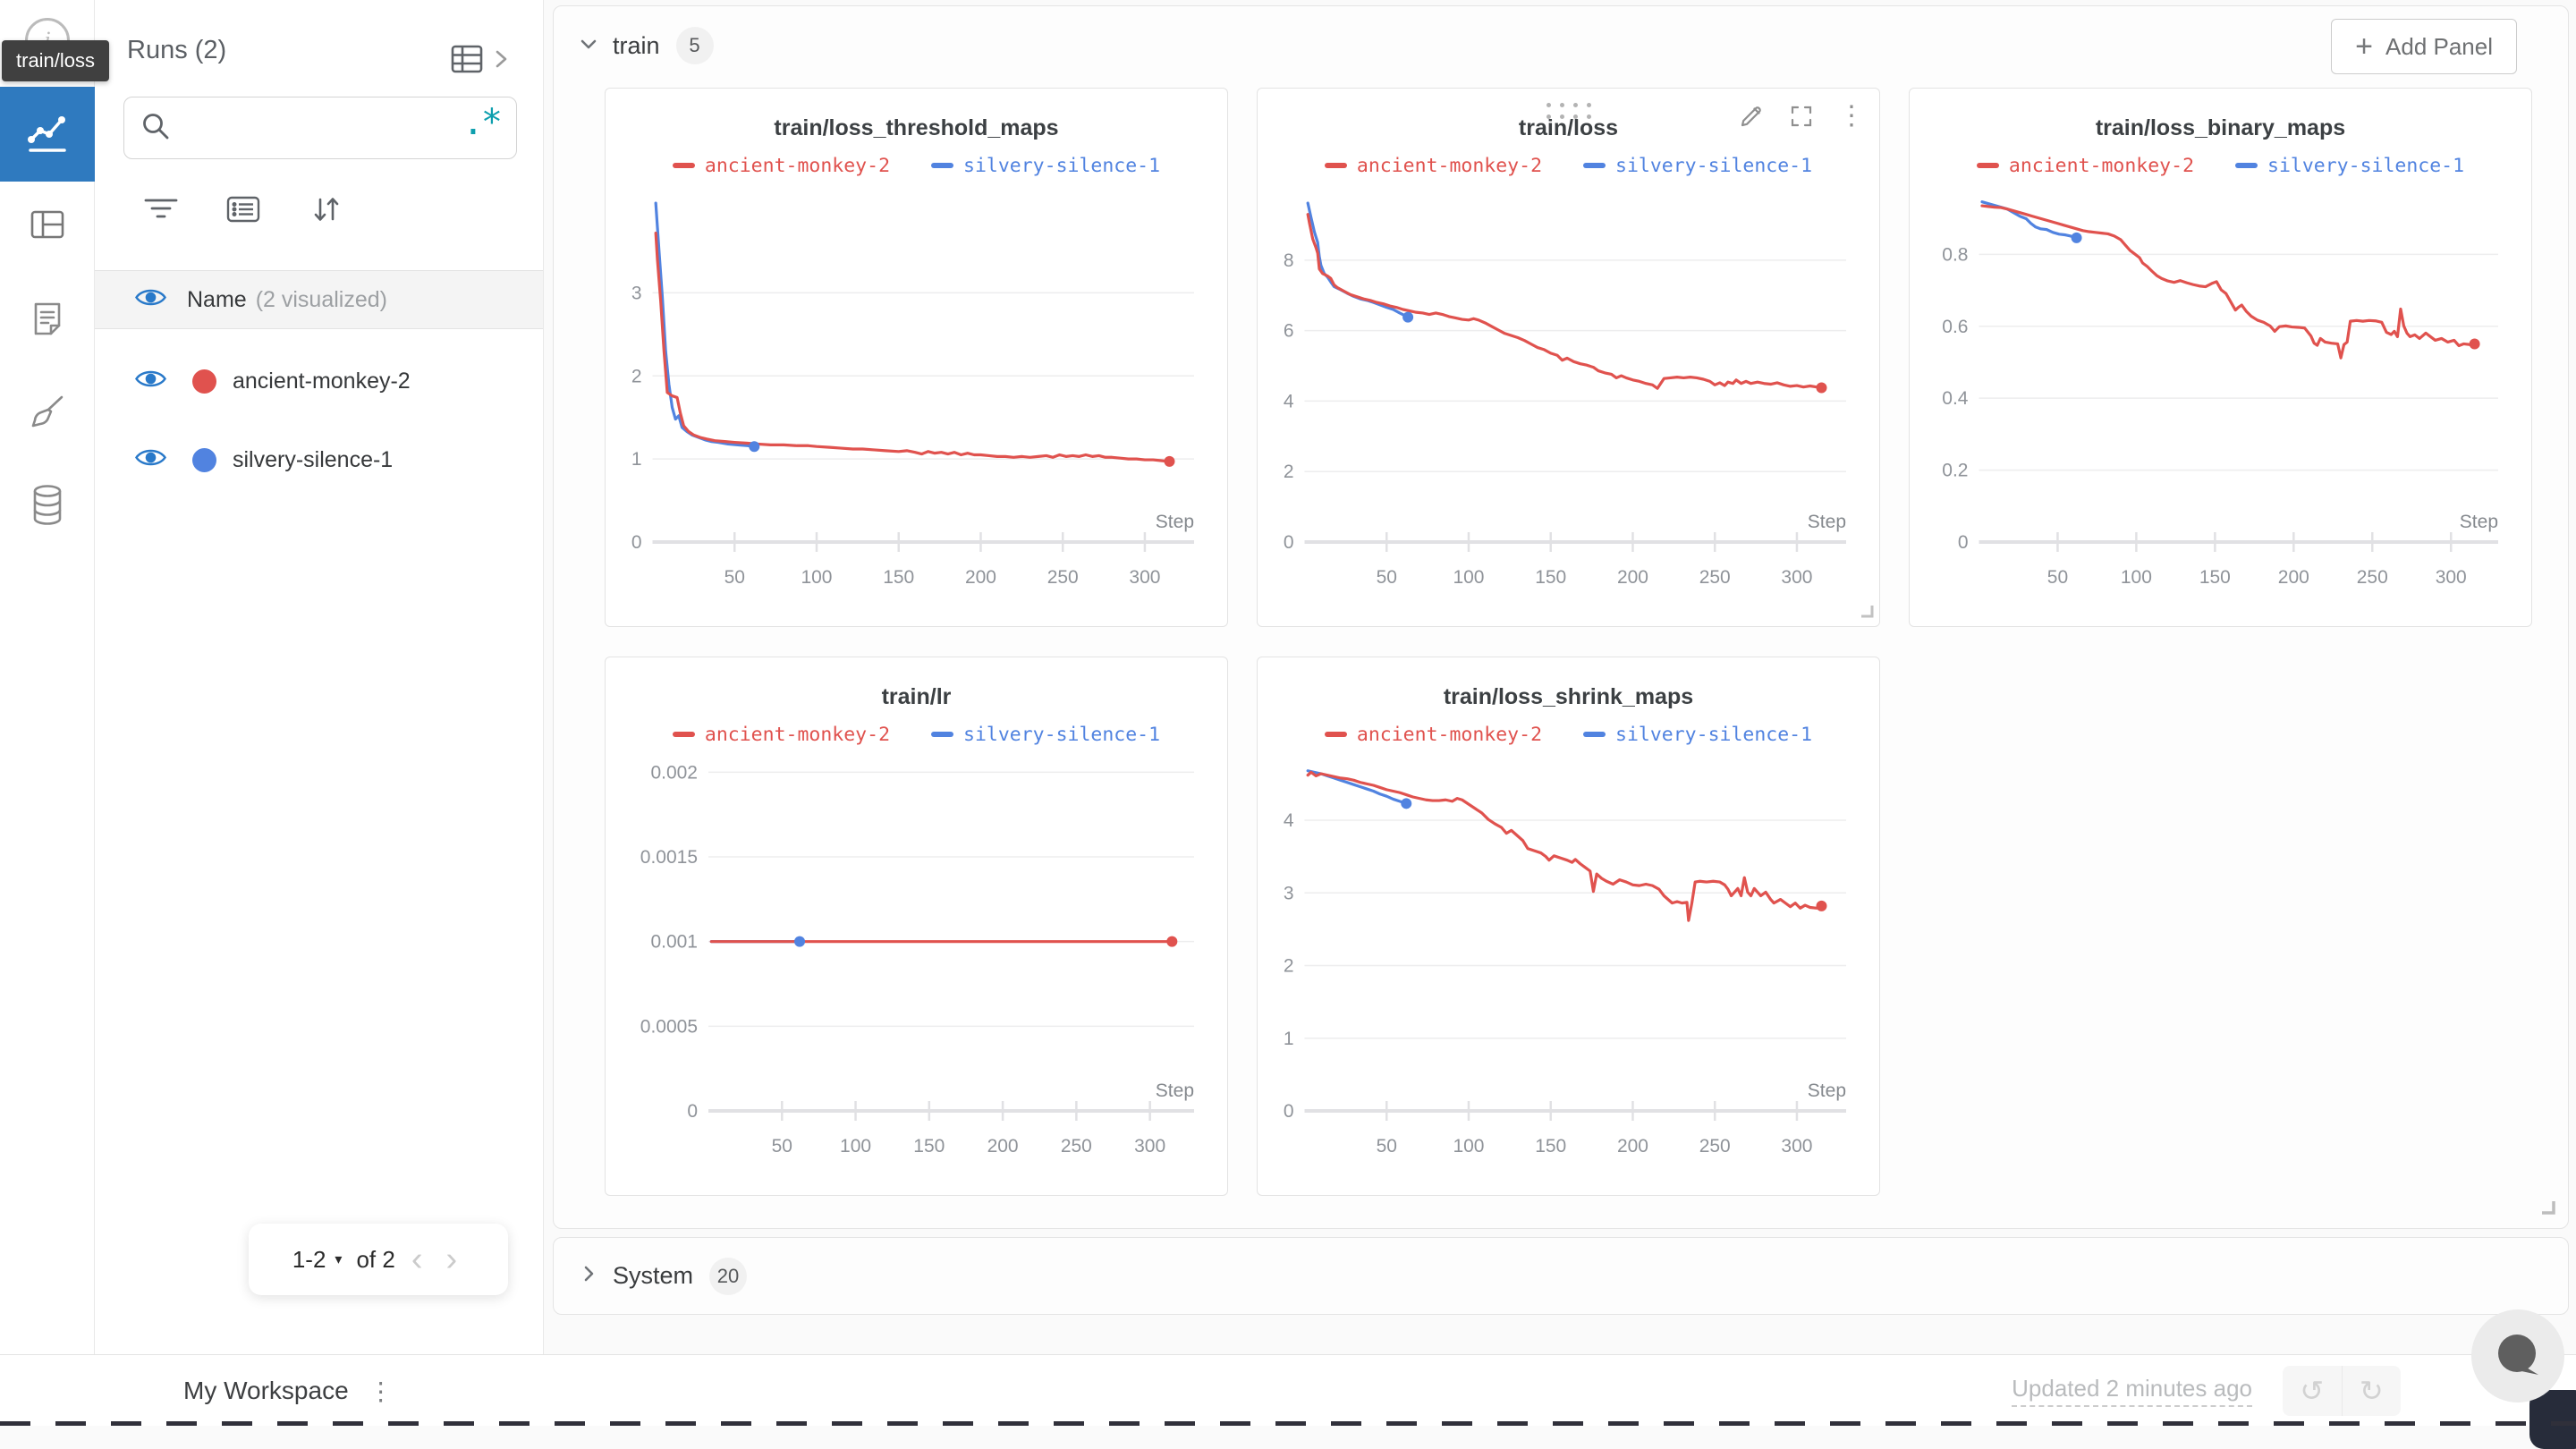 The image size is (2576, 1449). What do you see at coordinates (1851, 116) in the screenshot?
I see `panel-kebab-menu-icon: ⋮` at bounding box center [1851, 116].